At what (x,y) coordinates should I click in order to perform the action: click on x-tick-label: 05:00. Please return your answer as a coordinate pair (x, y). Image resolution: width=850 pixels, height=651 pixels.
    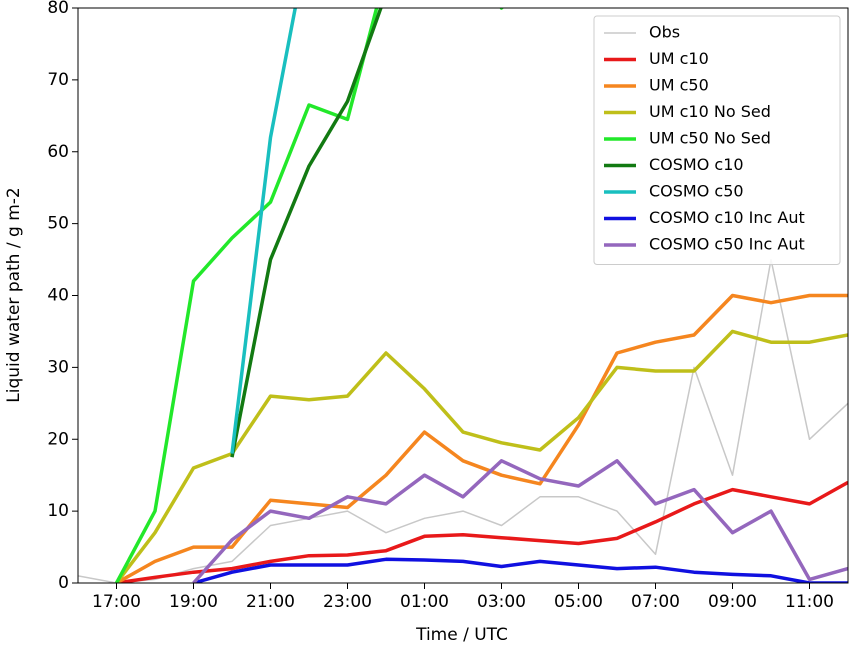
    Looking at the image, I should click on (578, 602).